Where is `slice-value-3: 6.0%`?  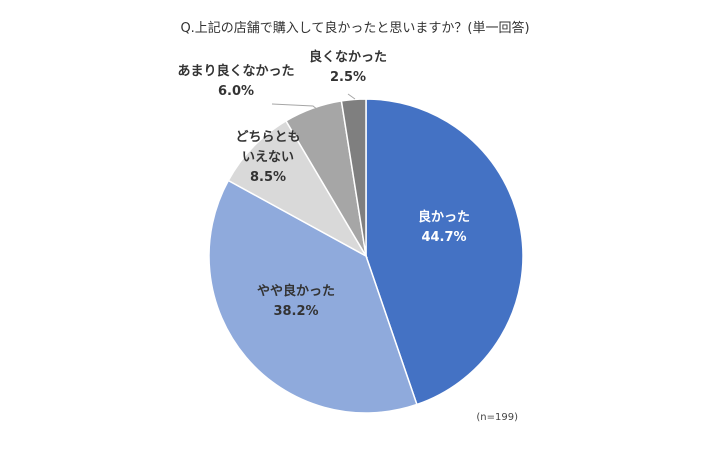 slice-value-3: 6.0% is located at coordinates (236, 91).